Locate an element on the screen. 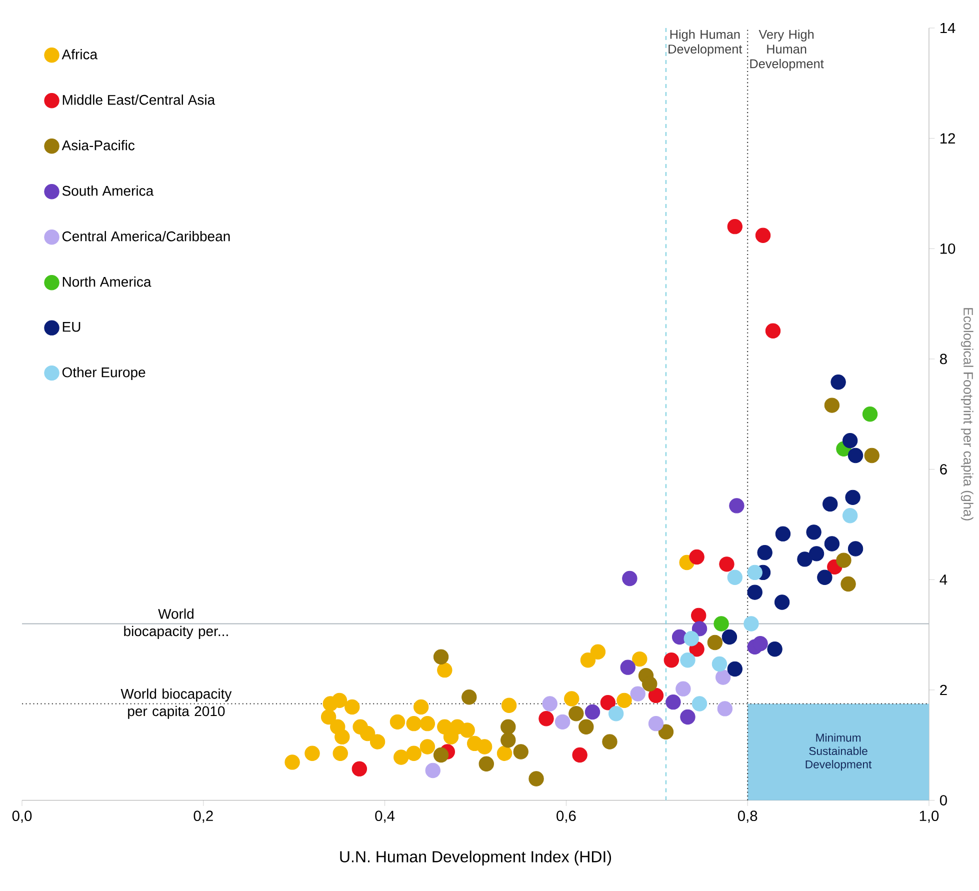 Image resolution: width=979 pixels, height=891 pixels. y-axis-title: Ecological Footprint per capita (gha) is located at coordinates (967, 414).